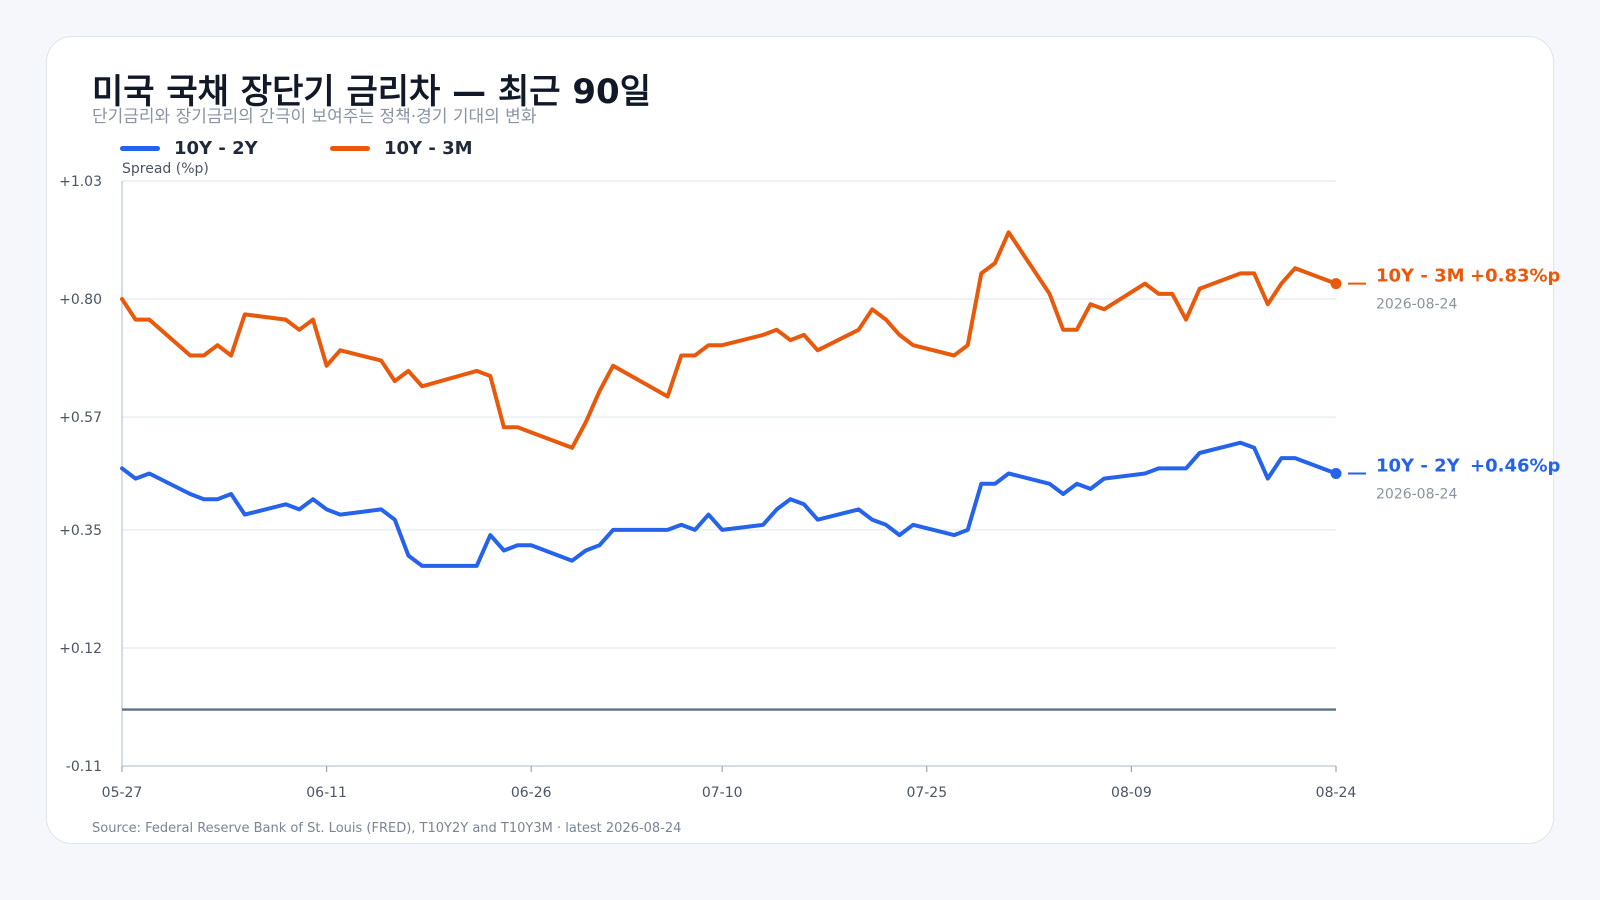 This screenshot has height=900, width=1600. What do you see at coordinates (722, 793) in the screenshot?
I see `x-tick-label: 07-10` at bounding box center [722, 793].